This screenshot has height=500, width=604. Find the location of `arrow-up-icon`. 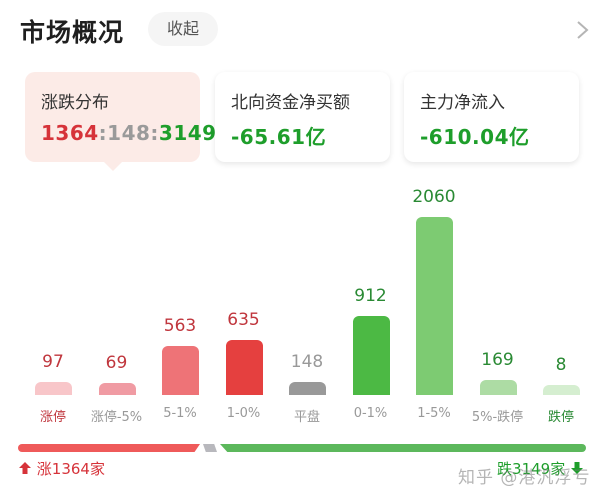

arrow-up-icon is located at coordinates (25, 468).